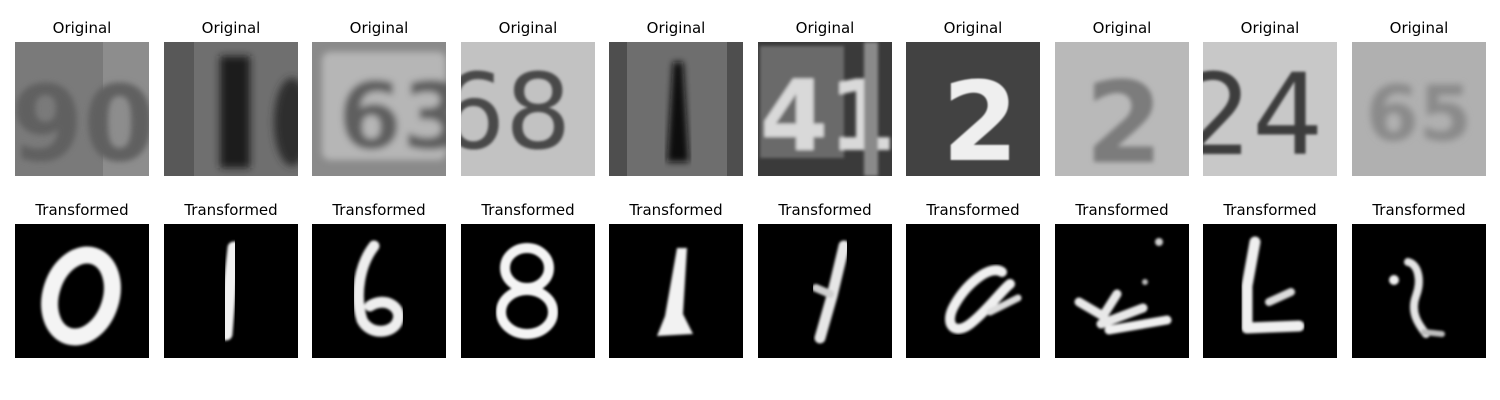 This screenshot has height=400, width=1500. What do you see at coordinates (1263, 113) in the screenshot?
I see `svg-text: 24` at bounding box center [1263, 113].